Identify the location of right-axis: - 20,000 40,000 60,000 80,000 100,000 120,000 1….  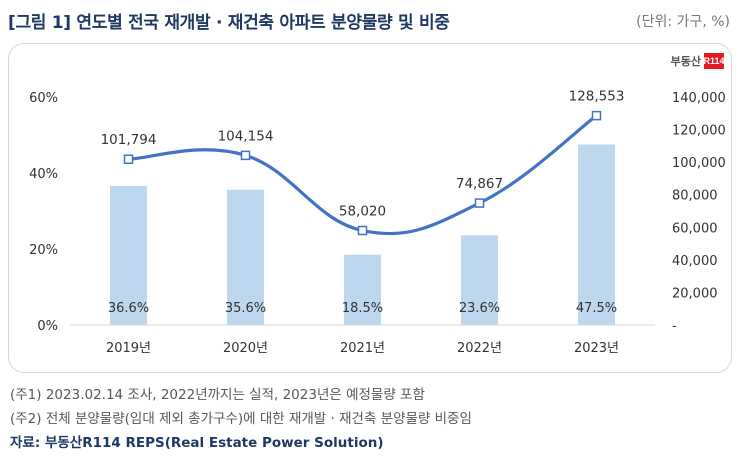
(699, 212).